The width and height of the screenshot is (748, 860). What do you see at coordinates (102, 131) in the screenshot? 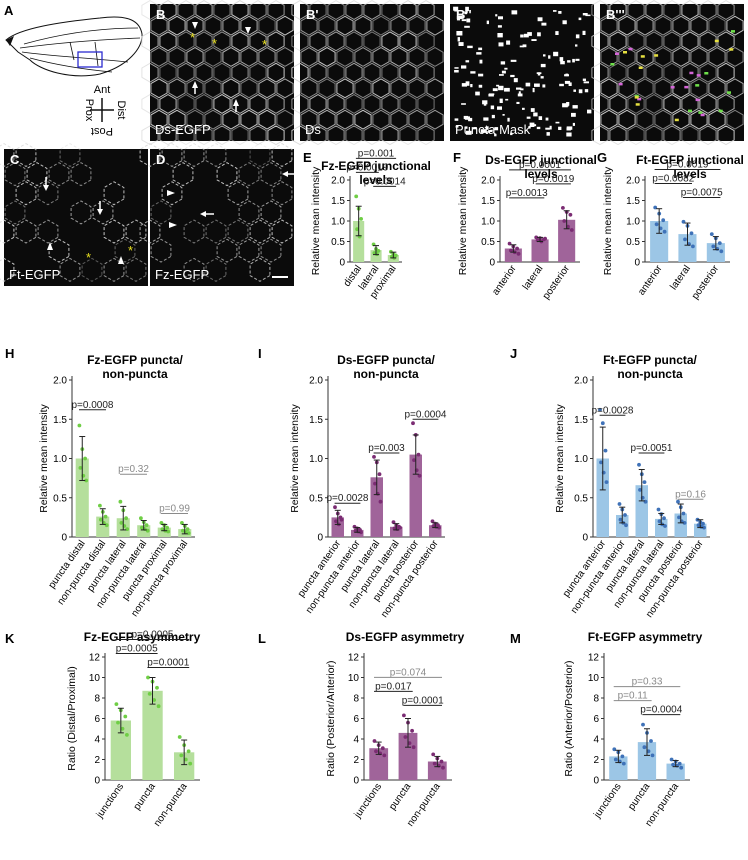
I see `compass-bottom: Post` at bounding box center [102, 131].